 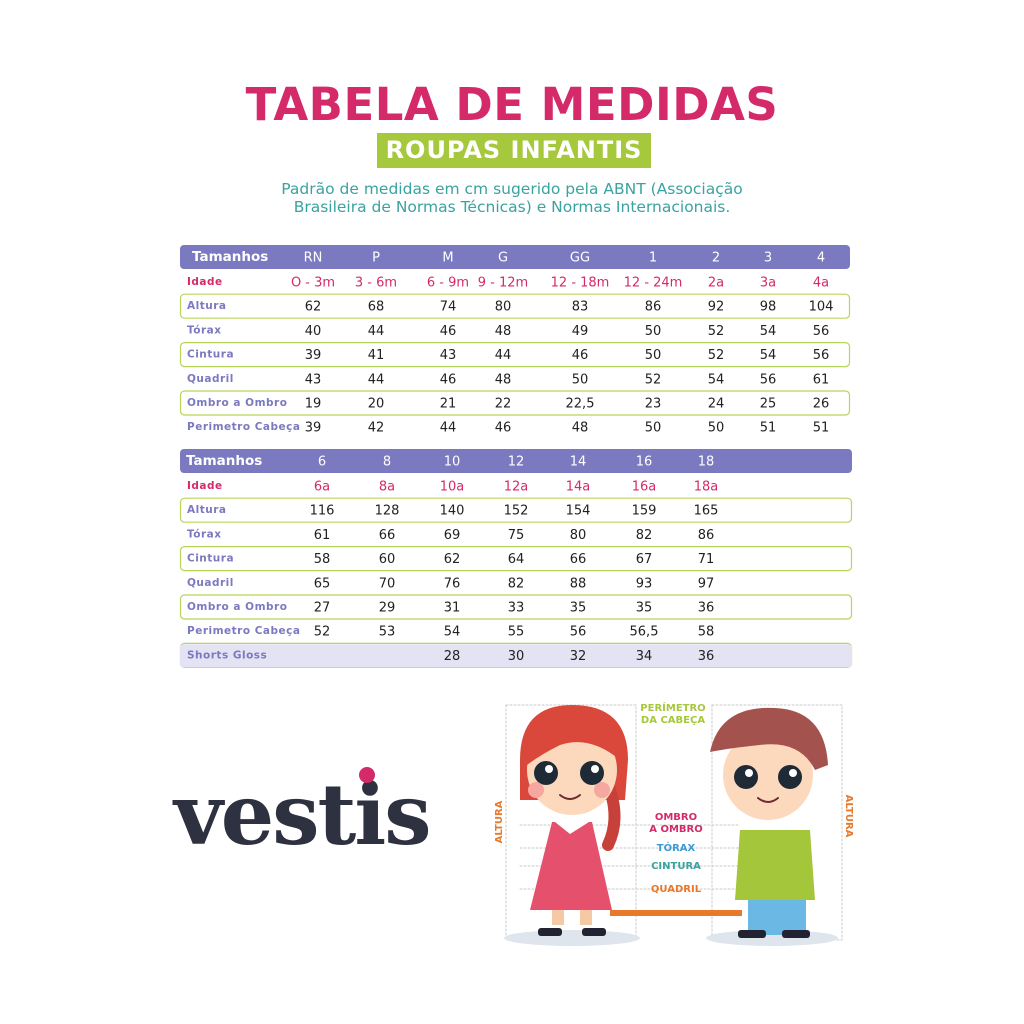 What do you see at coordinates (301, 814) in the screenshot?
I see `logo: vestis` at bounding box center [301, 814].